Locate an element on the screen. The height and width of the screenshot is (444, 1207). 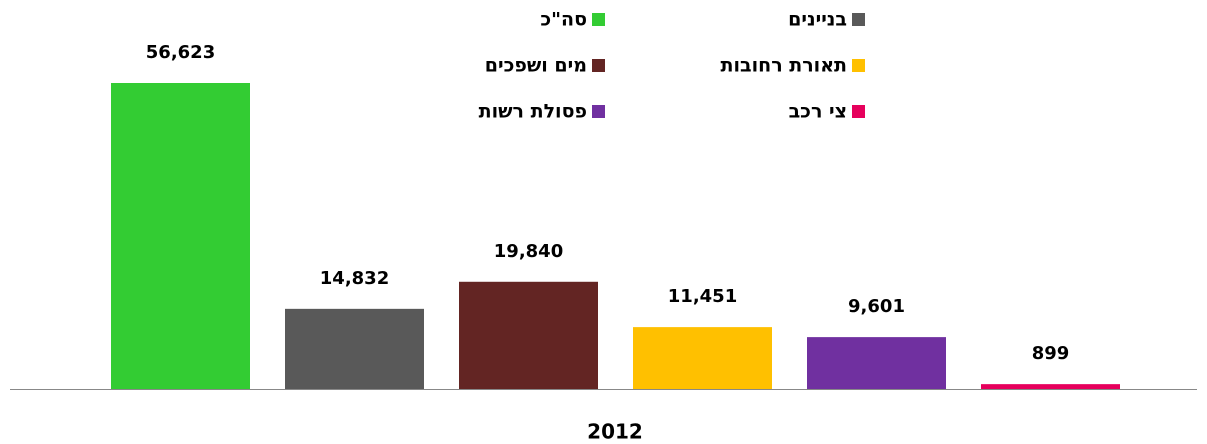
data-label: 11,451 is located at coordinates (702, 296).